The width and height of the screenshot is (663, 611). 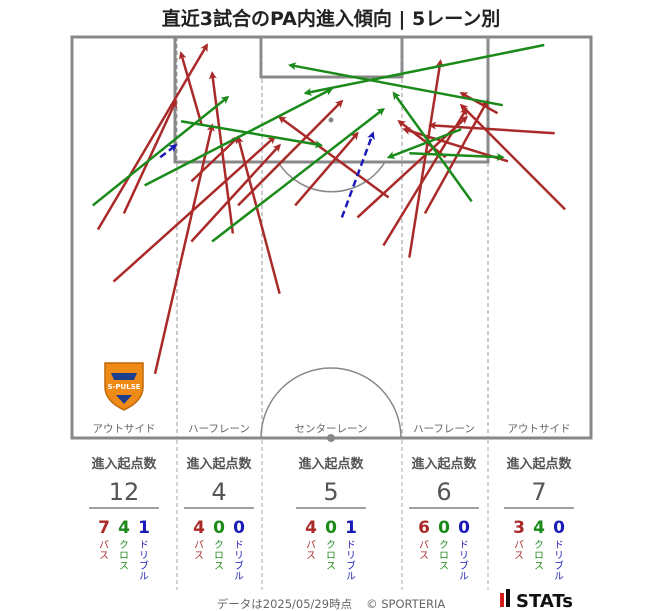 I want to click on footer-text: データは2025/05/29時点 © SPORTERIA, so click(x=331, y=604).